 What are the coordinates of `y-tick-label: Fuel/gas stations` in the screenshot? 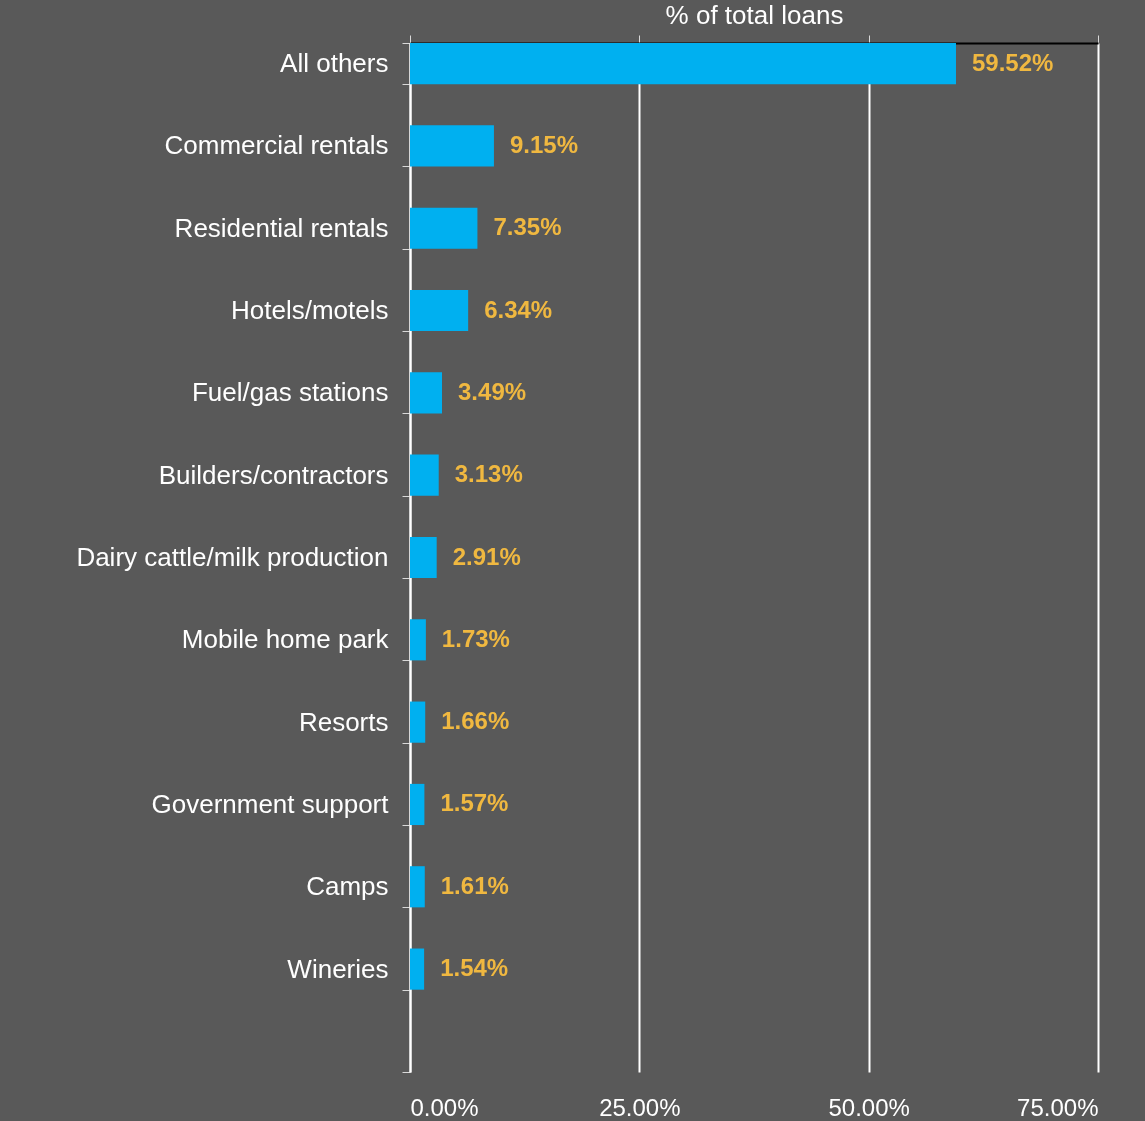 It's located at (290, 392).